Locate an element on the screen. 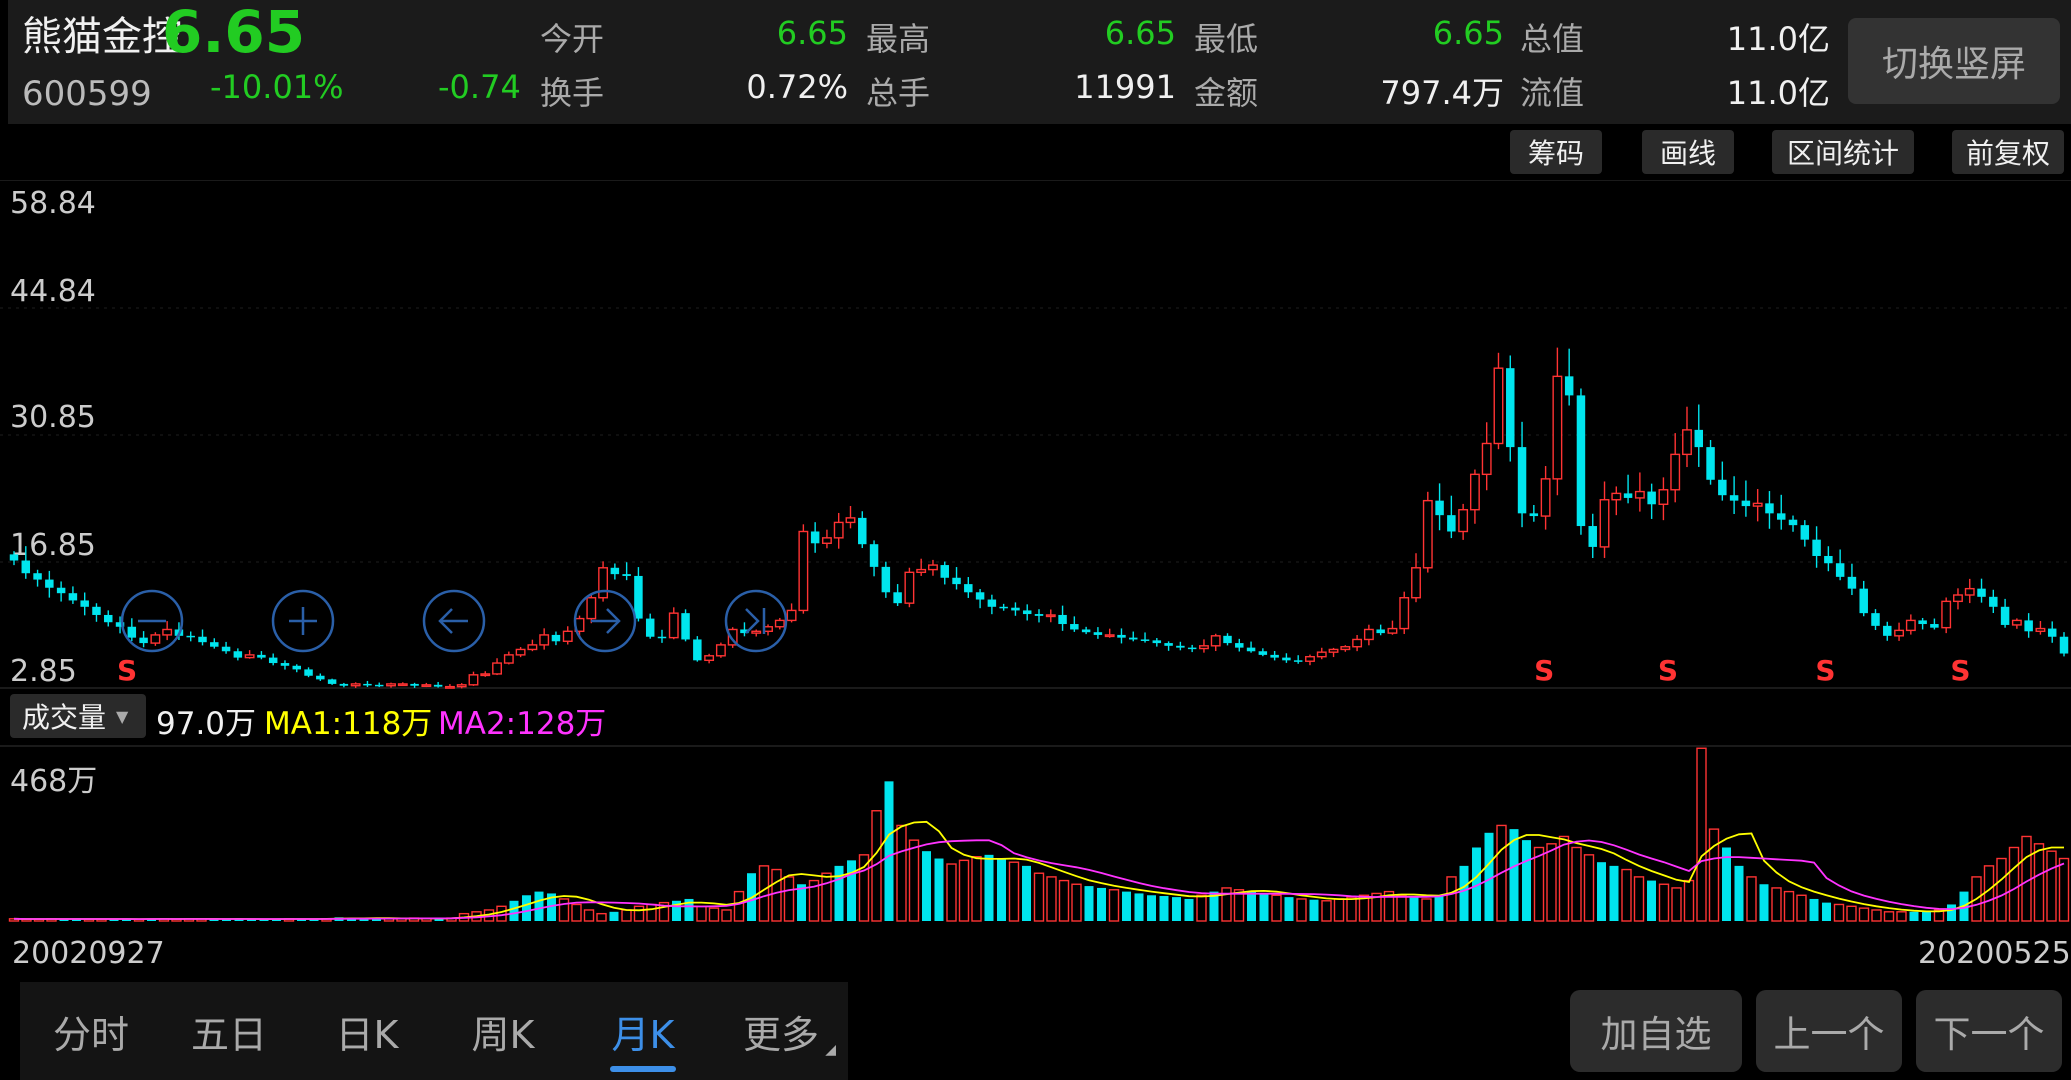 The width and height of the screenshot is (2071, 1080). period-tab-bar: 分时 五日 日K 周K 月K 更多 ◢ is located at coordinates (434, 1031).